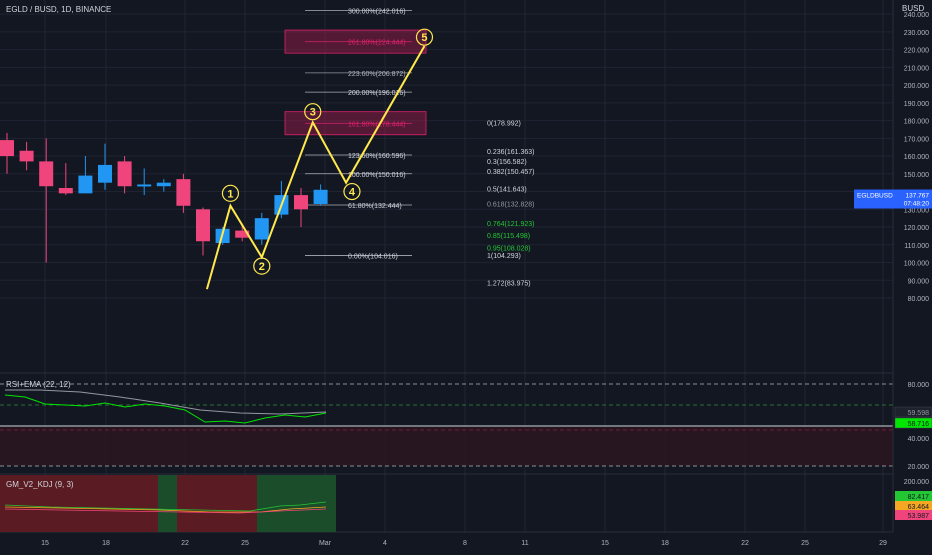 Image resolution: width=932 pixels, height=555 pixels. I want to click on fib-retracement-label: 0.95(108.028), so click(509, 248).